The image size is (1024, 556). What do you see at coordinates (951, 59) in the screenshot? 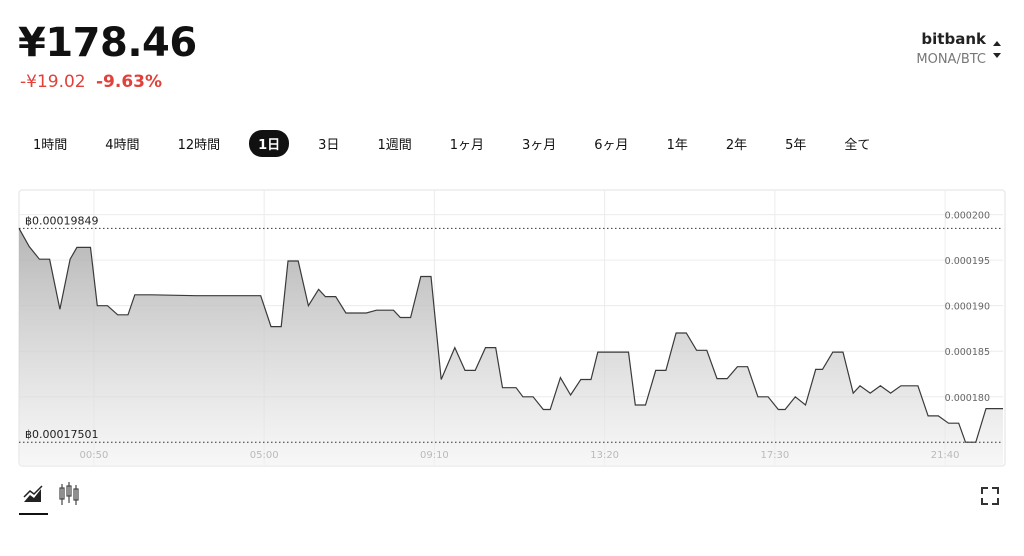
I see `pair-name: MONA/BTC` at bounding box center [951, 59].